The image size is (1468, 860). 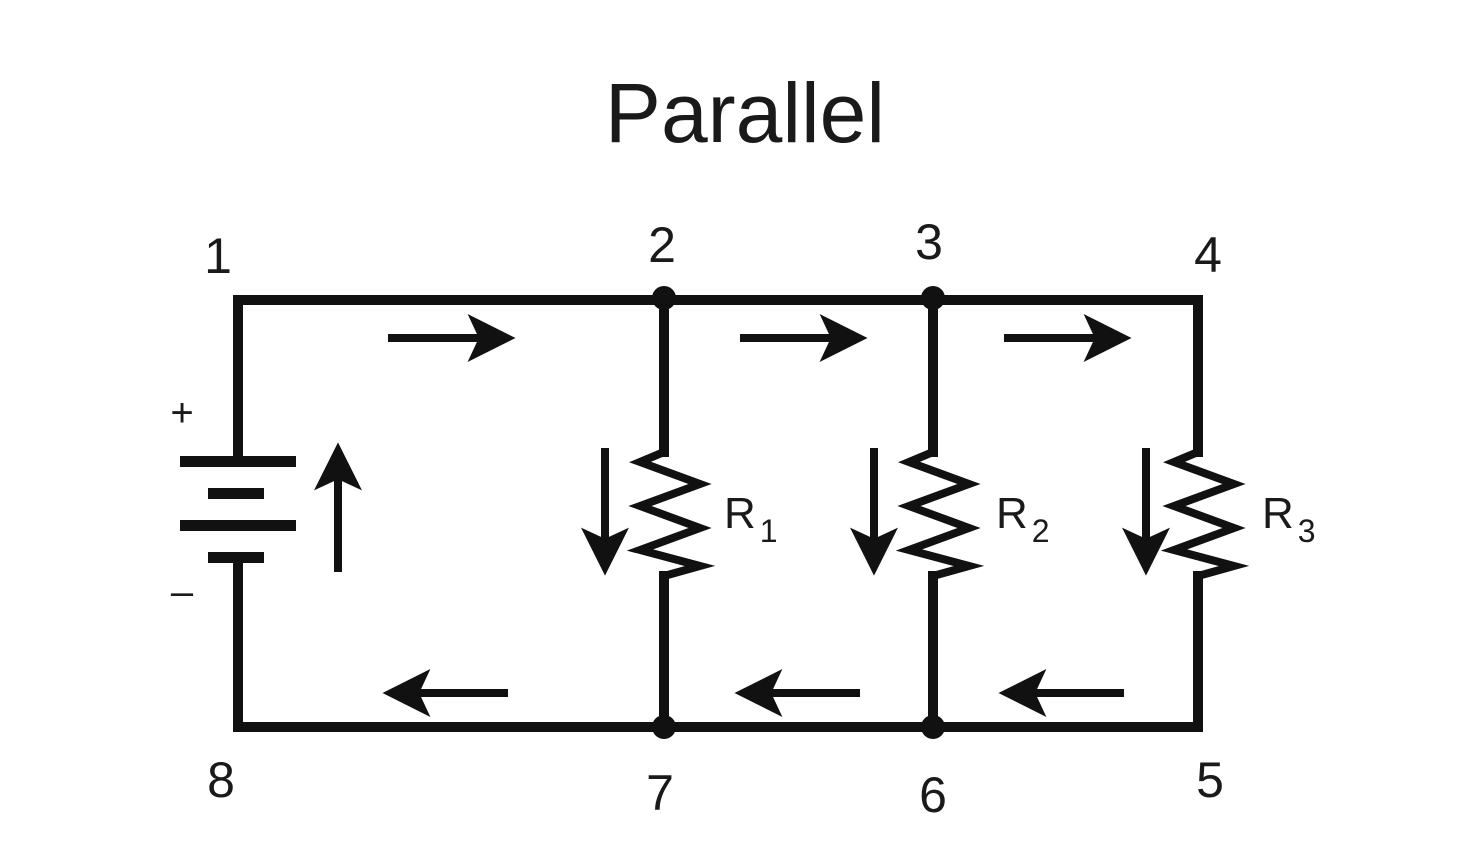 I want to click on node-label-8: 8, so click(x=221, y=780).